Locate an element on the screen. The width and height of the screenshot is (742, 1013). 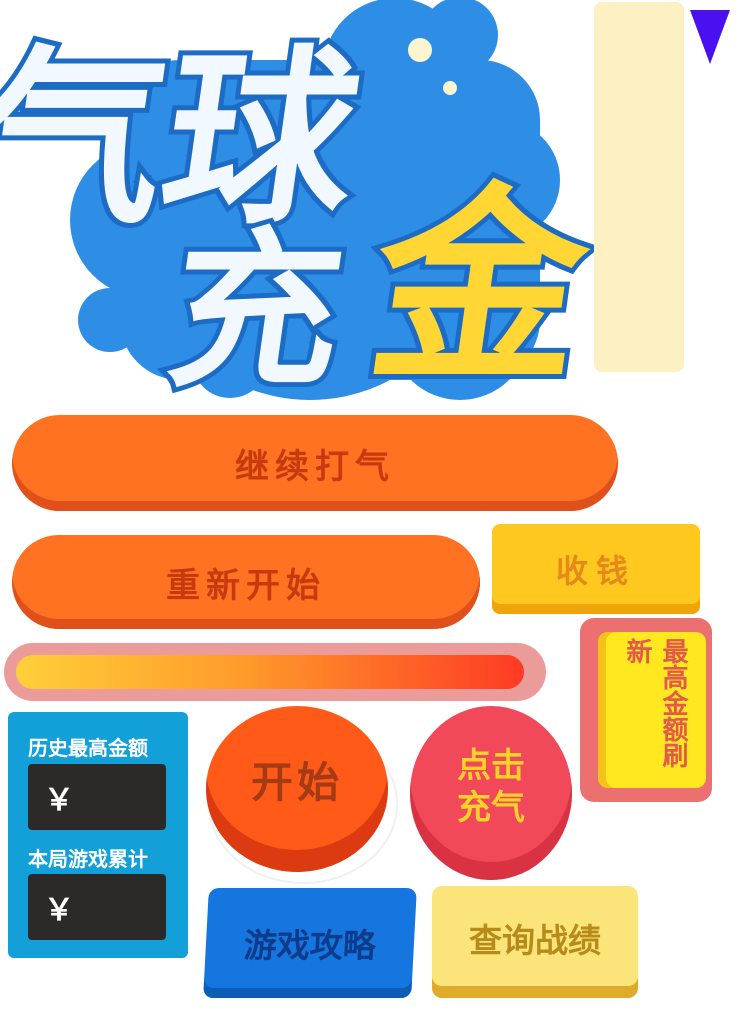
logo-text-charge: 充 is located at coordinates (256, 311).